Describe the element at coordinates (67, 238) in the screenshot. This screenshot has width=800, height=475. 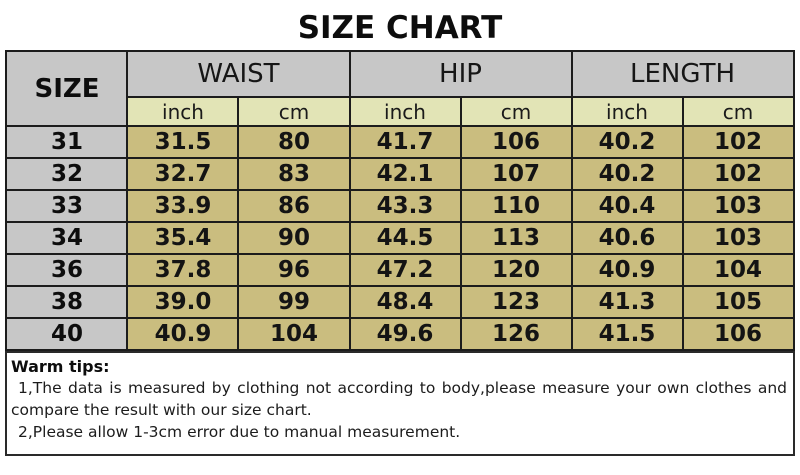
I see `size-cell: 34` at that location.